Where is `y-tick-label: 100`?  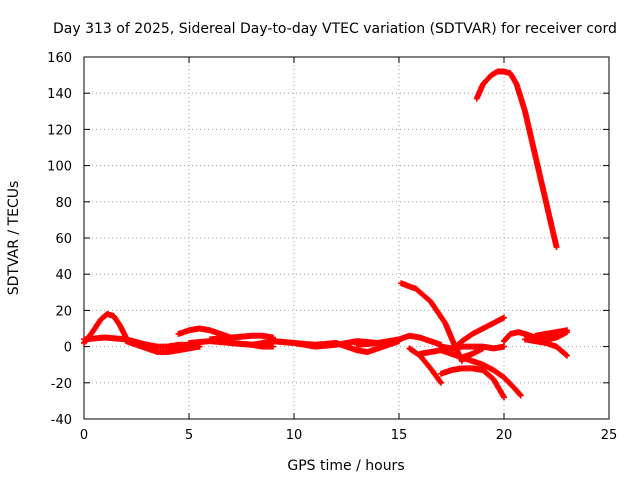
y-tick-label: 100 is located at coordinates (59, 167).